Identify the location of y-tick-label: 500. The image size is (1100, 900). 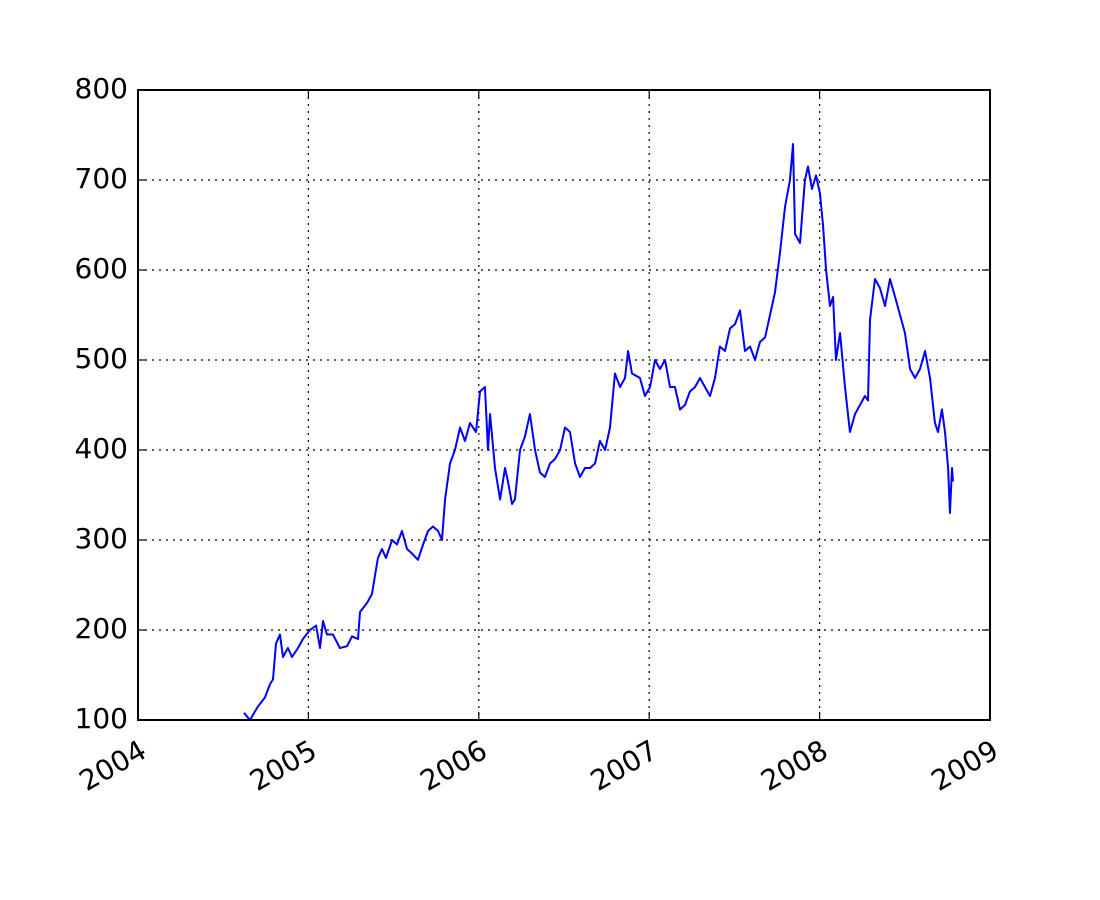
(101, 358).